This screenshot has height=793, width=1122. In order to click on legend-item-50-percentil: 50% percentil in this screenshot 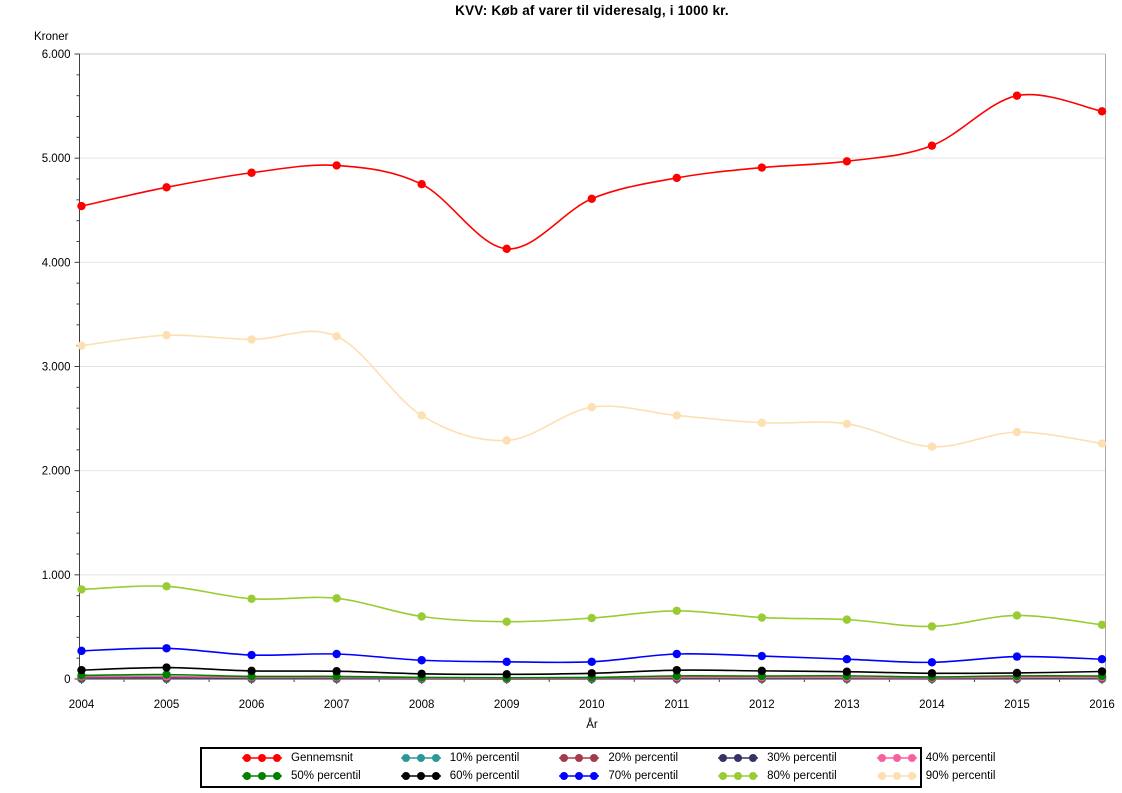, I will do `click(281, 776)`.